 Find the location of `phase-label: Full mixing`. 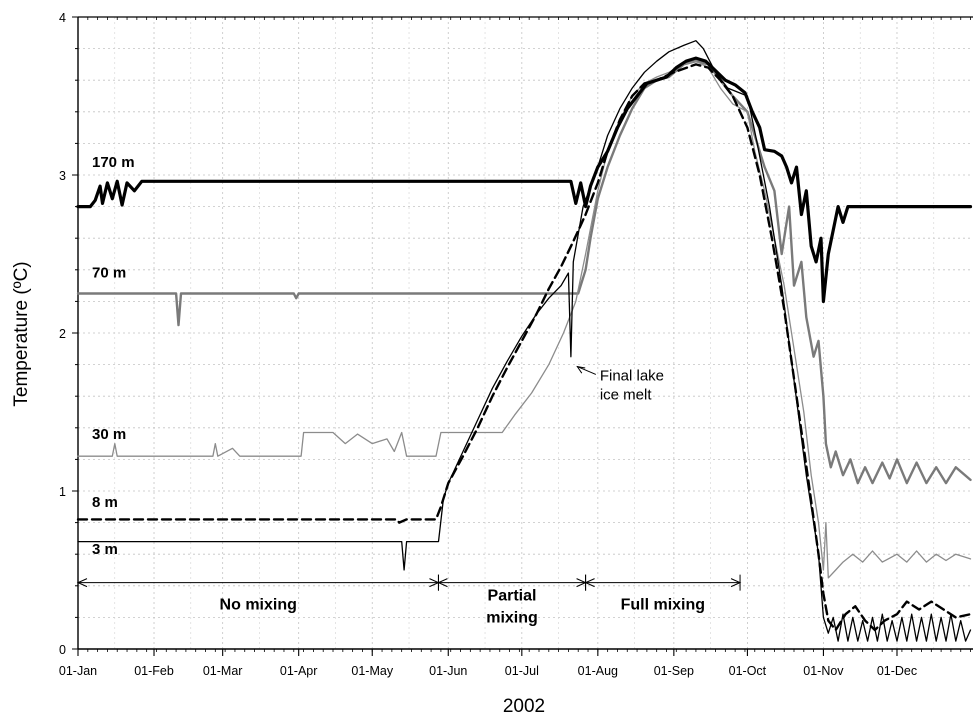

phase-label: Full mixing is located at coordinates (663, 605).